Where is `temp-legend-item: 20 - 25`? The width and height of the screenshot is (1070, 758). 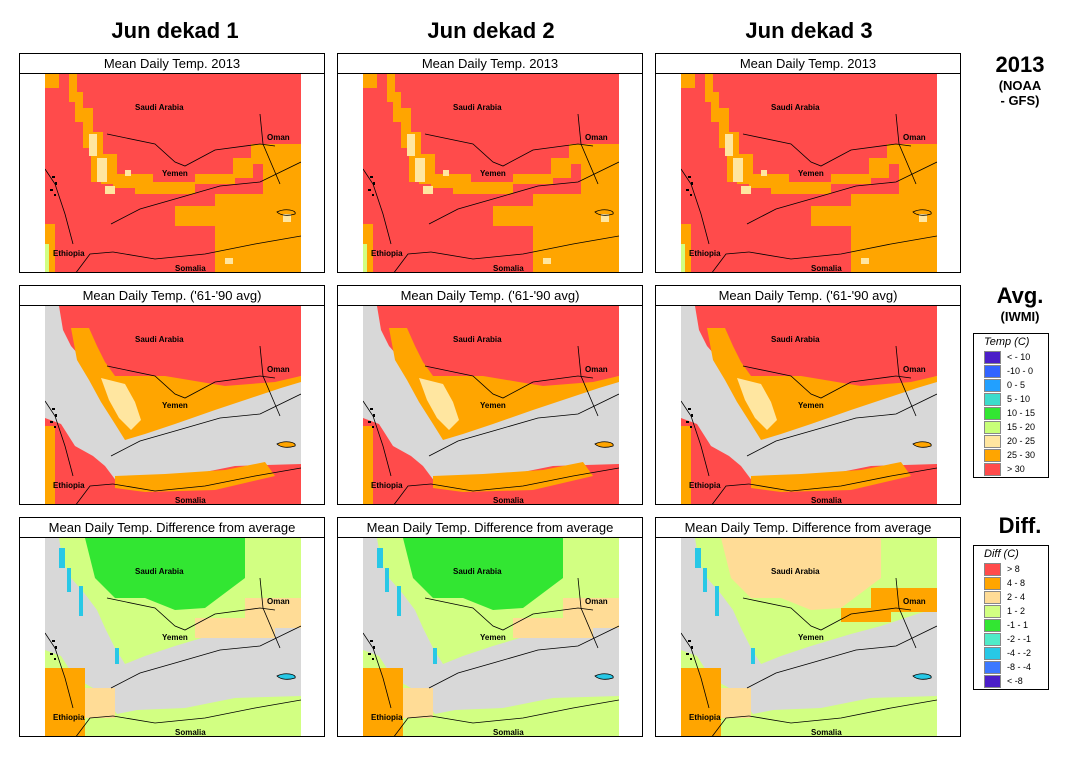 temp-legend-item: 20 - 25 is located at coordinates (1011, 441).